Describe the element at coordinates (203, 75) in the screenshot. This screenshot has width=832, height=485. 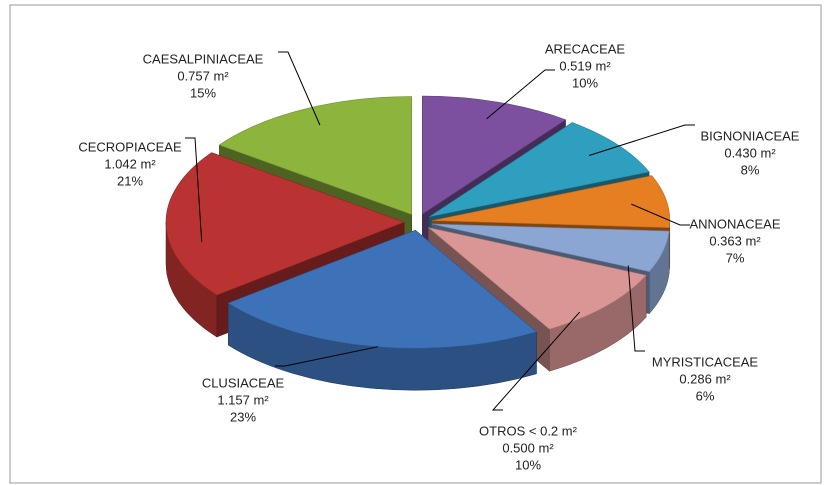
I see `slice-label-value: 0.757 m²` at that location.